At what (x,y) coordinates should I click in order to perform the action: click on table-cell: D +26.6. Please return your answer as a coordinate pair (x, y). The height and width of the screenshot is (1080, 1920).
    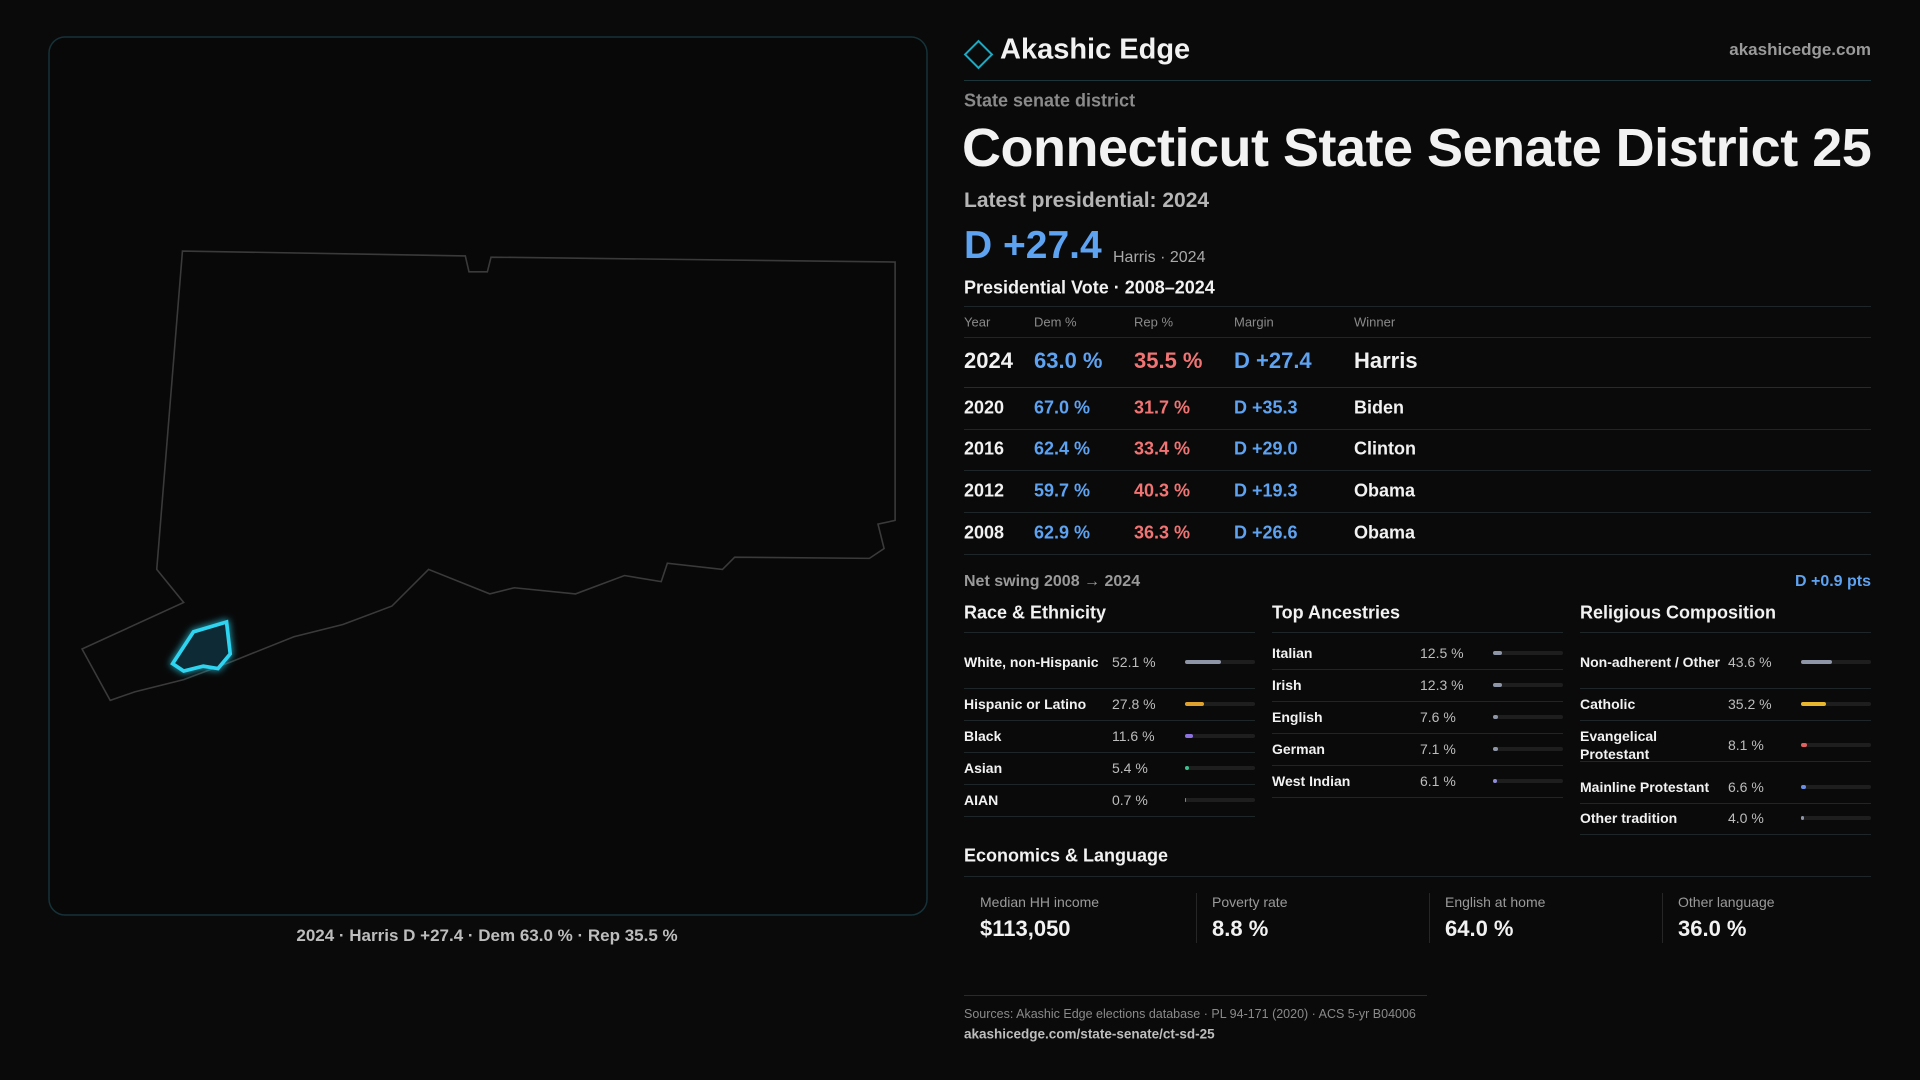
    Looking at the image, I should click on (1266, 532).